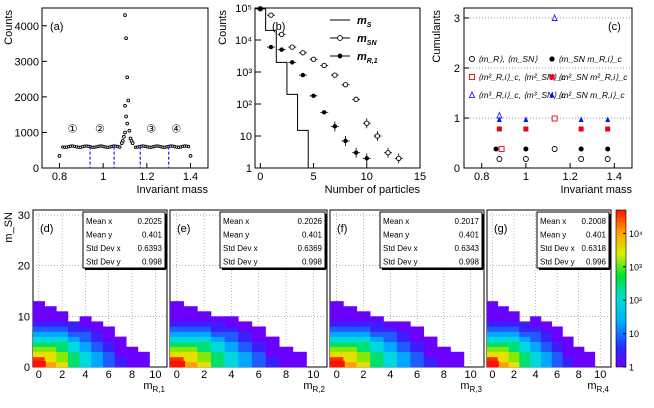 This screenshot has height=408, width=654. I want to click on heatmap-panel-label: (f), so click(342, 229).